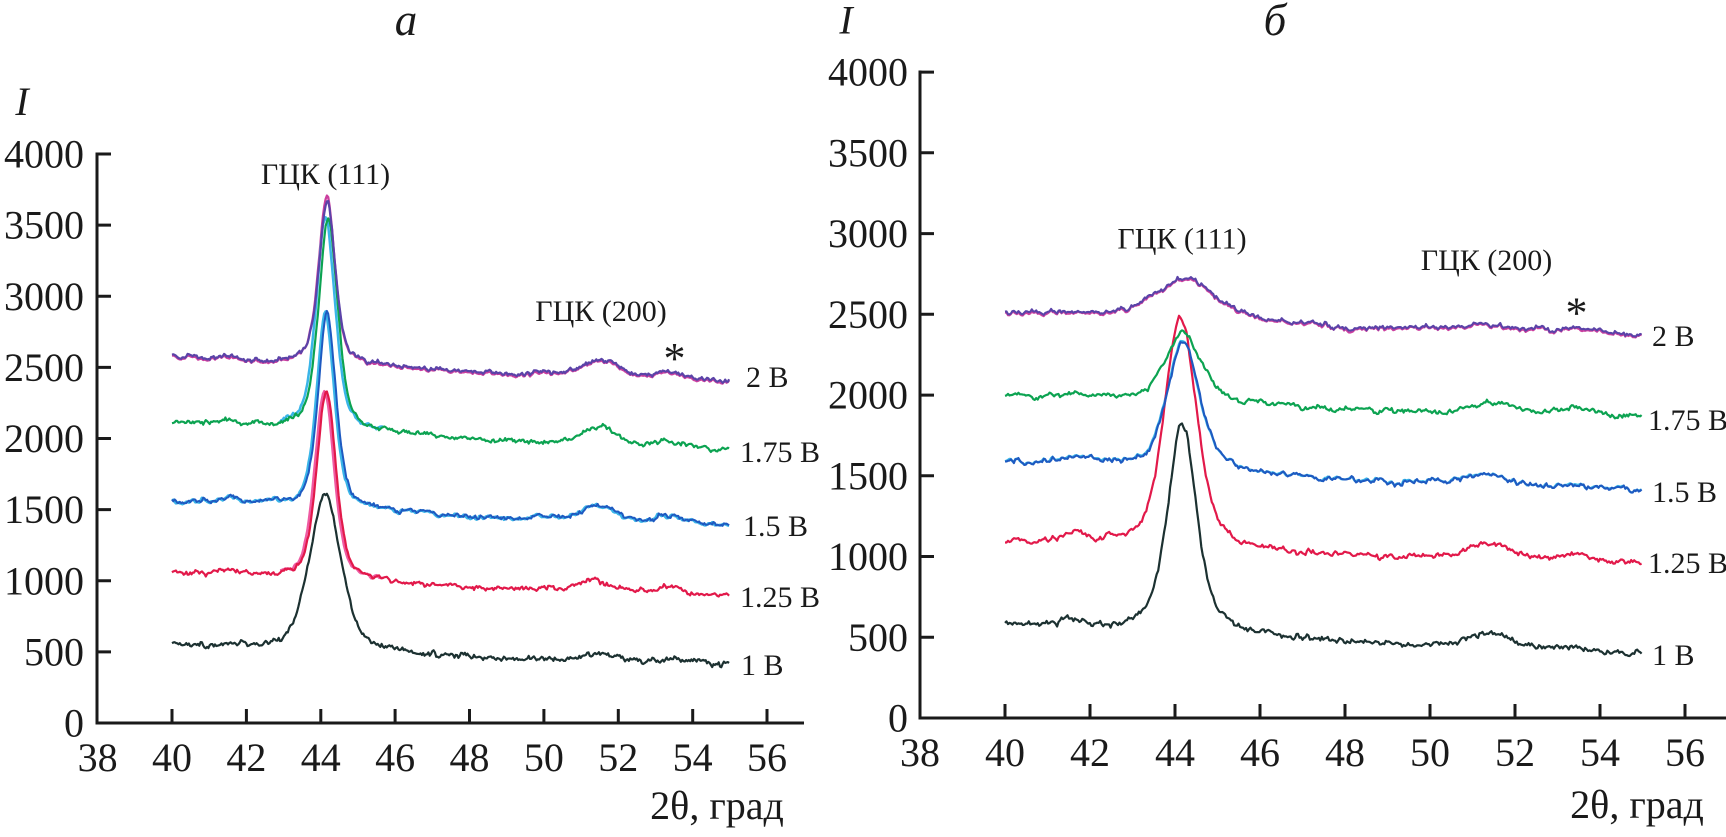 Image resolution: width=1726 pixels, height=837 pixels. What do you see at coordinates (406, 22) in the screenshot?
I see `svg-text: a` at bounding box center [406, 22].